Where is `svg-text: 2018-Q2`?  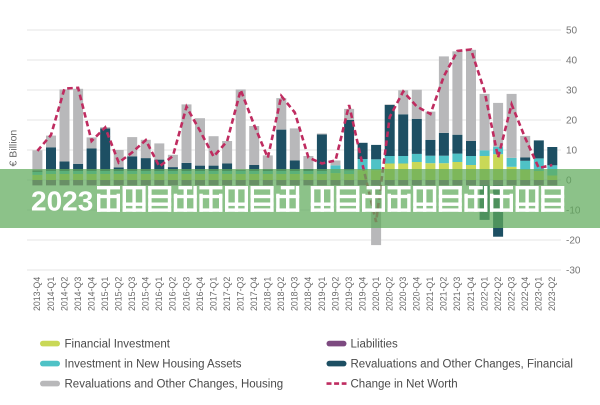
svg-text: 2018-Q2 is located at coordinates (281, 294).